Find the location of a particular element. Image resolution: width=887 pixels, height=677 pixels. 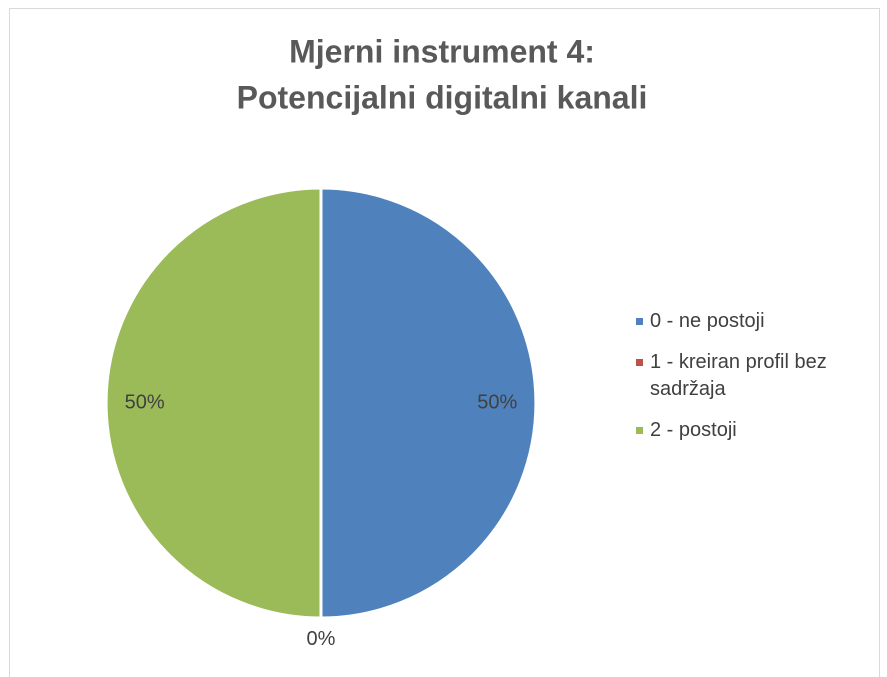

legend-label: 2 - postoji is located at coordinates (693, 430).